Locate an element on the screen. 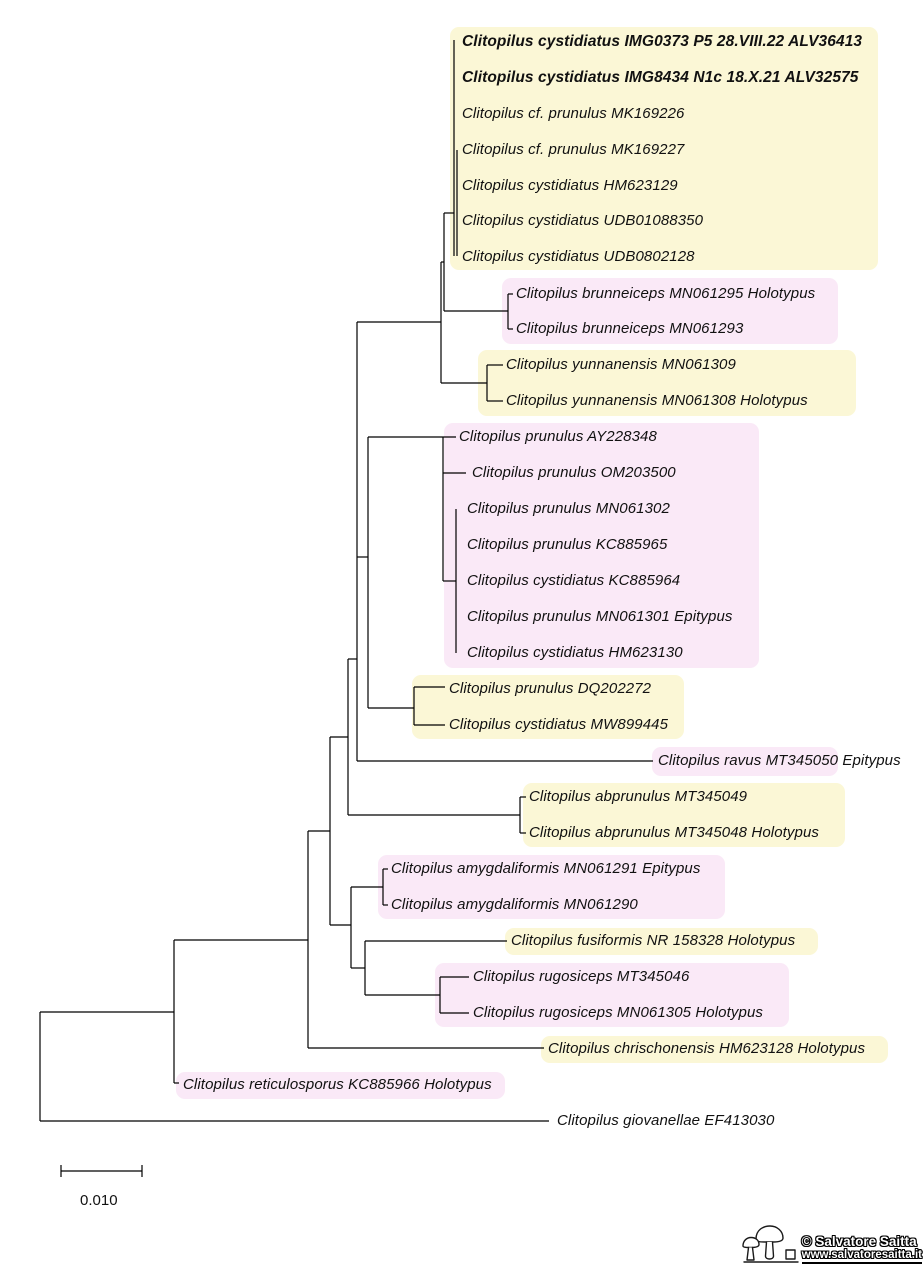 The height and width of the screenshot is (1268, 924). taxon-label: Clitopilus cf. prunulus MK169227 is located at coordinates (573, 149).